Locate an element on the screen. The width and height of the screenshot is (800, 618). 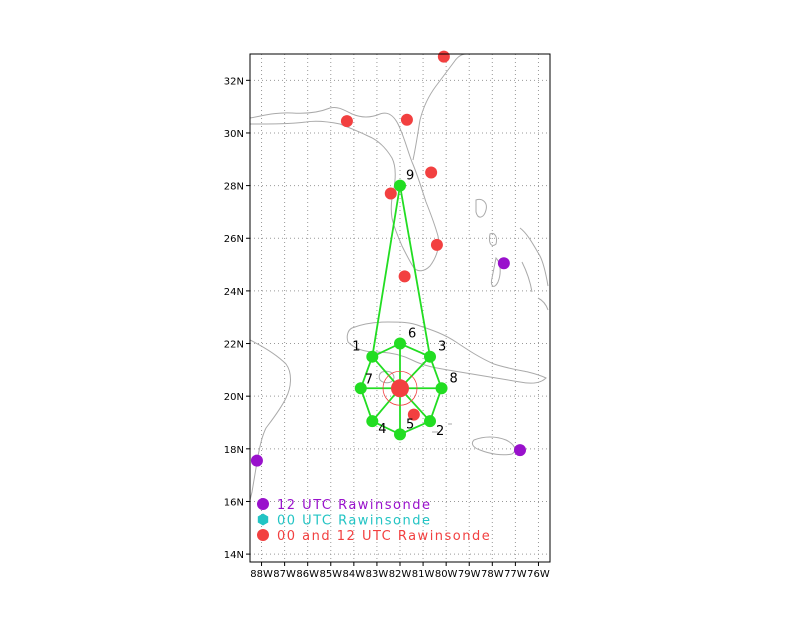
y-tick-label: 14N is located at coordinates (234, 555).